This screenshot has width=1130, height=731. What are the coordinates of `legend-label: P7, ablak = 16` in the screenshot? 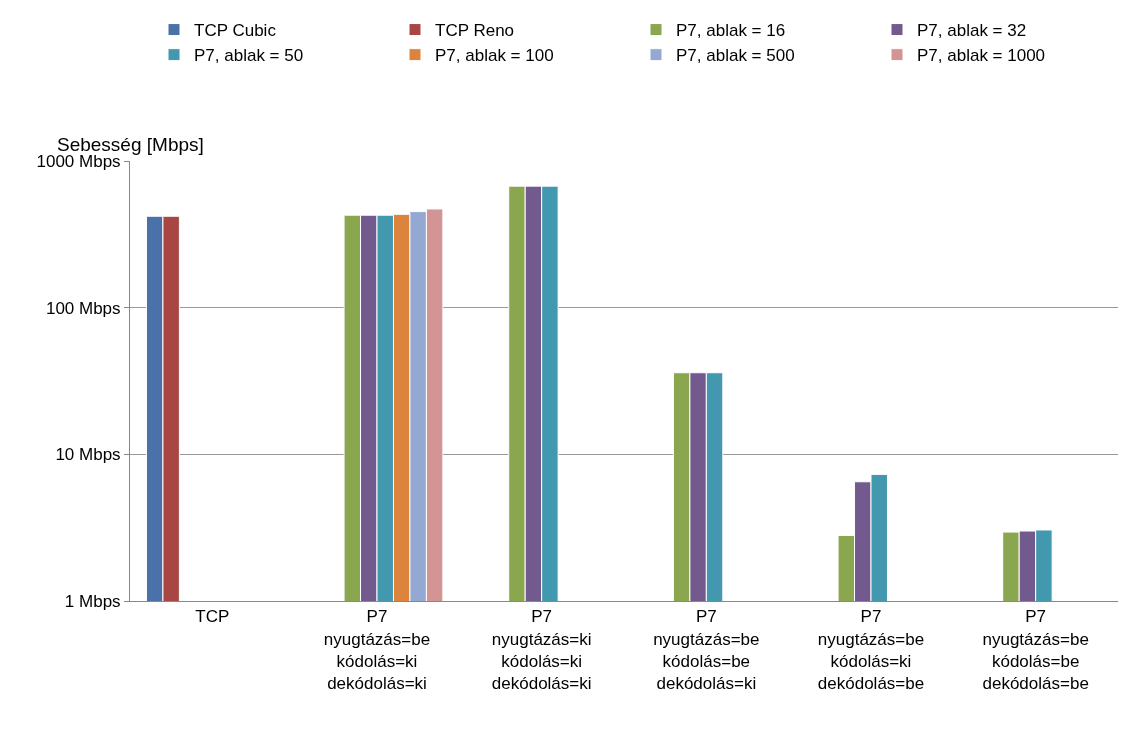 It's located at (731, 31).